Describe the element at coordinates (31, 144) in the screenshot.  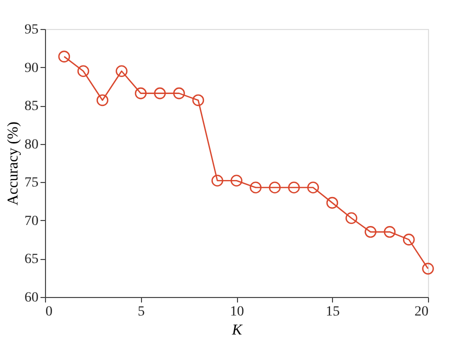
I see `y-tick-label: 80` at that location.